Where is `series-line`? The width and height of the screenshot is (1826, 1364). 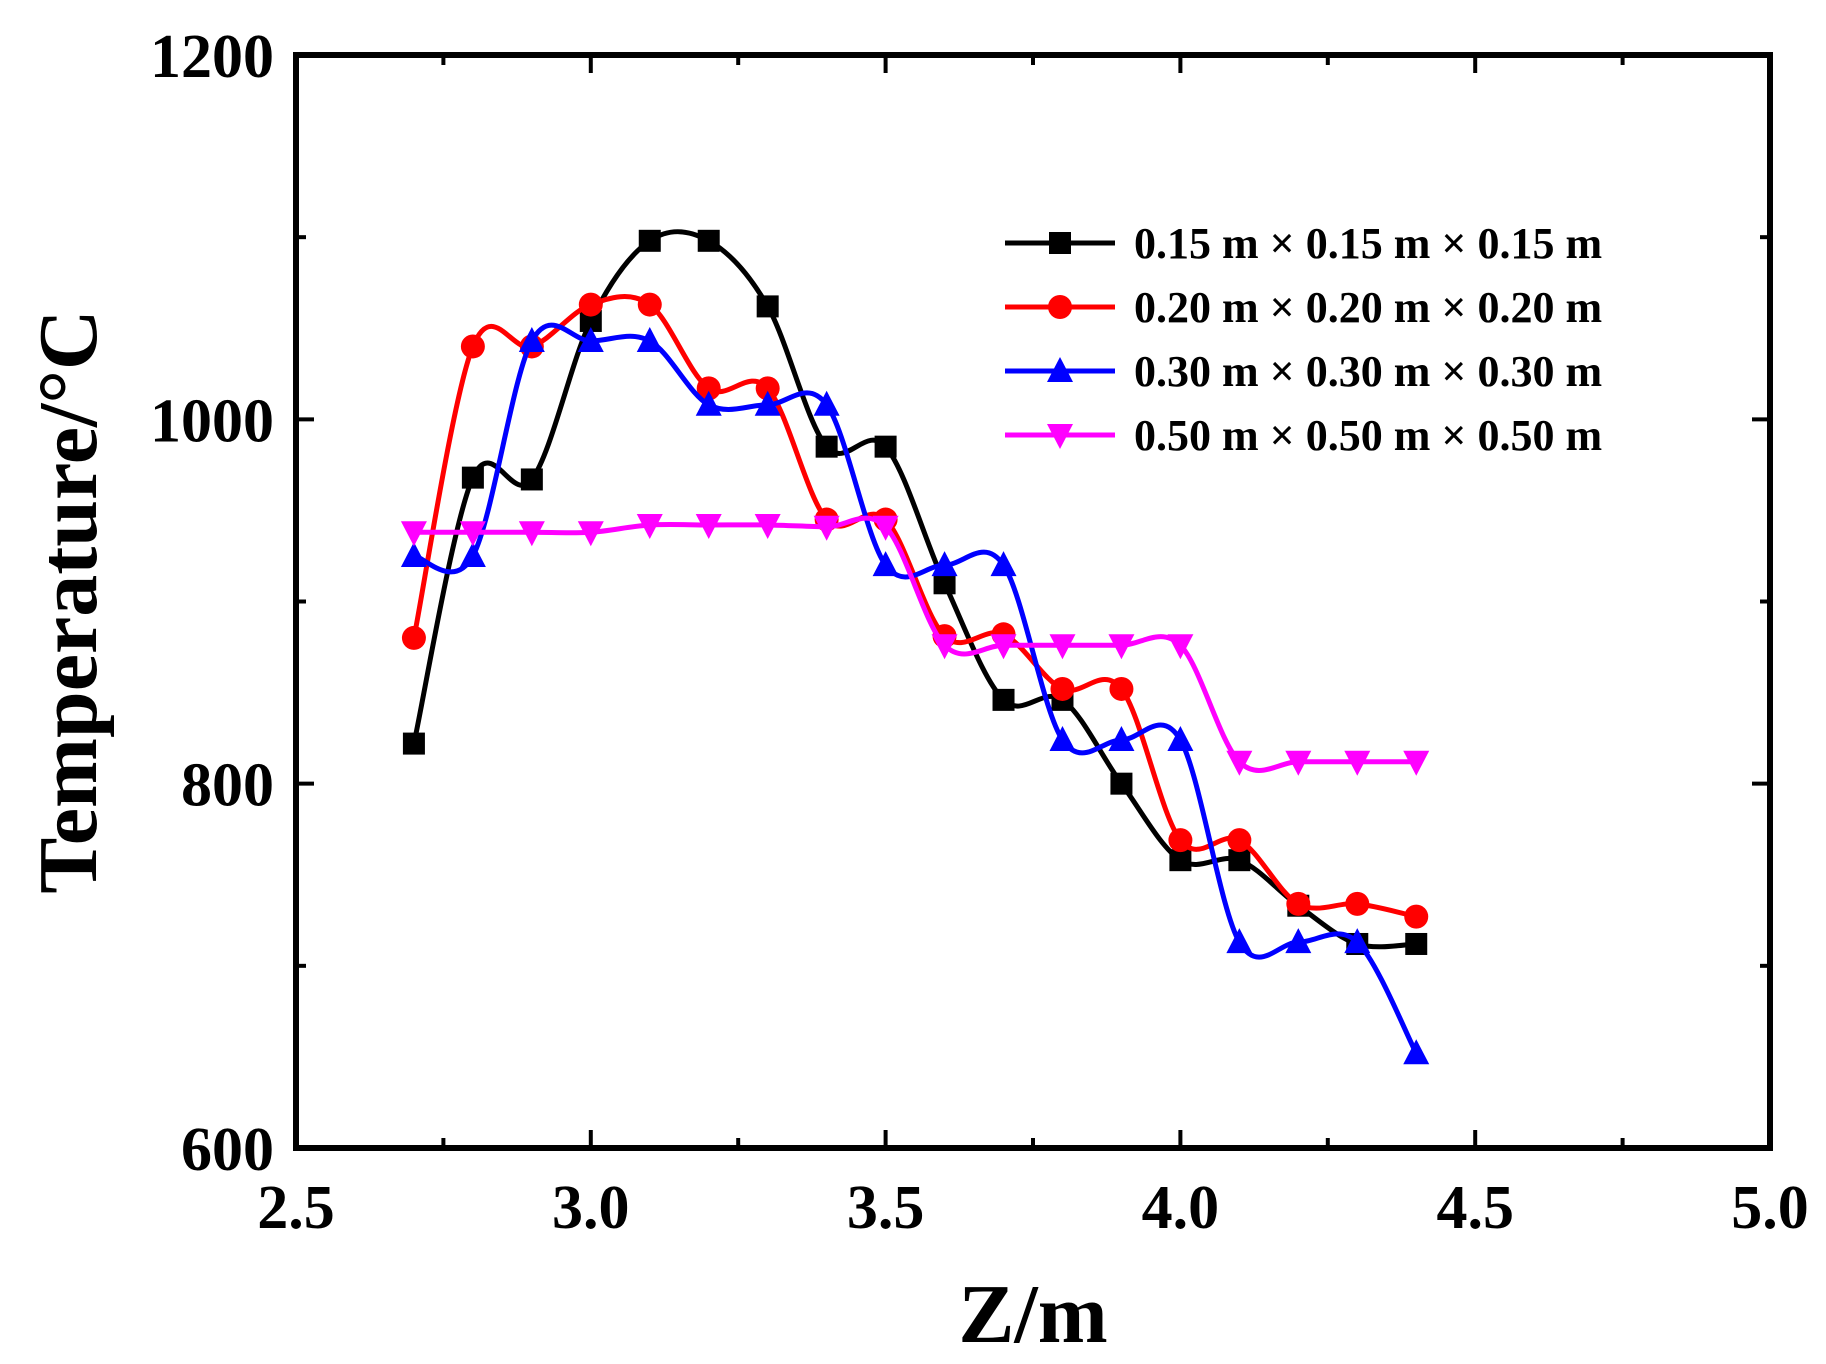 series-line is located at coordinates (915, 644).